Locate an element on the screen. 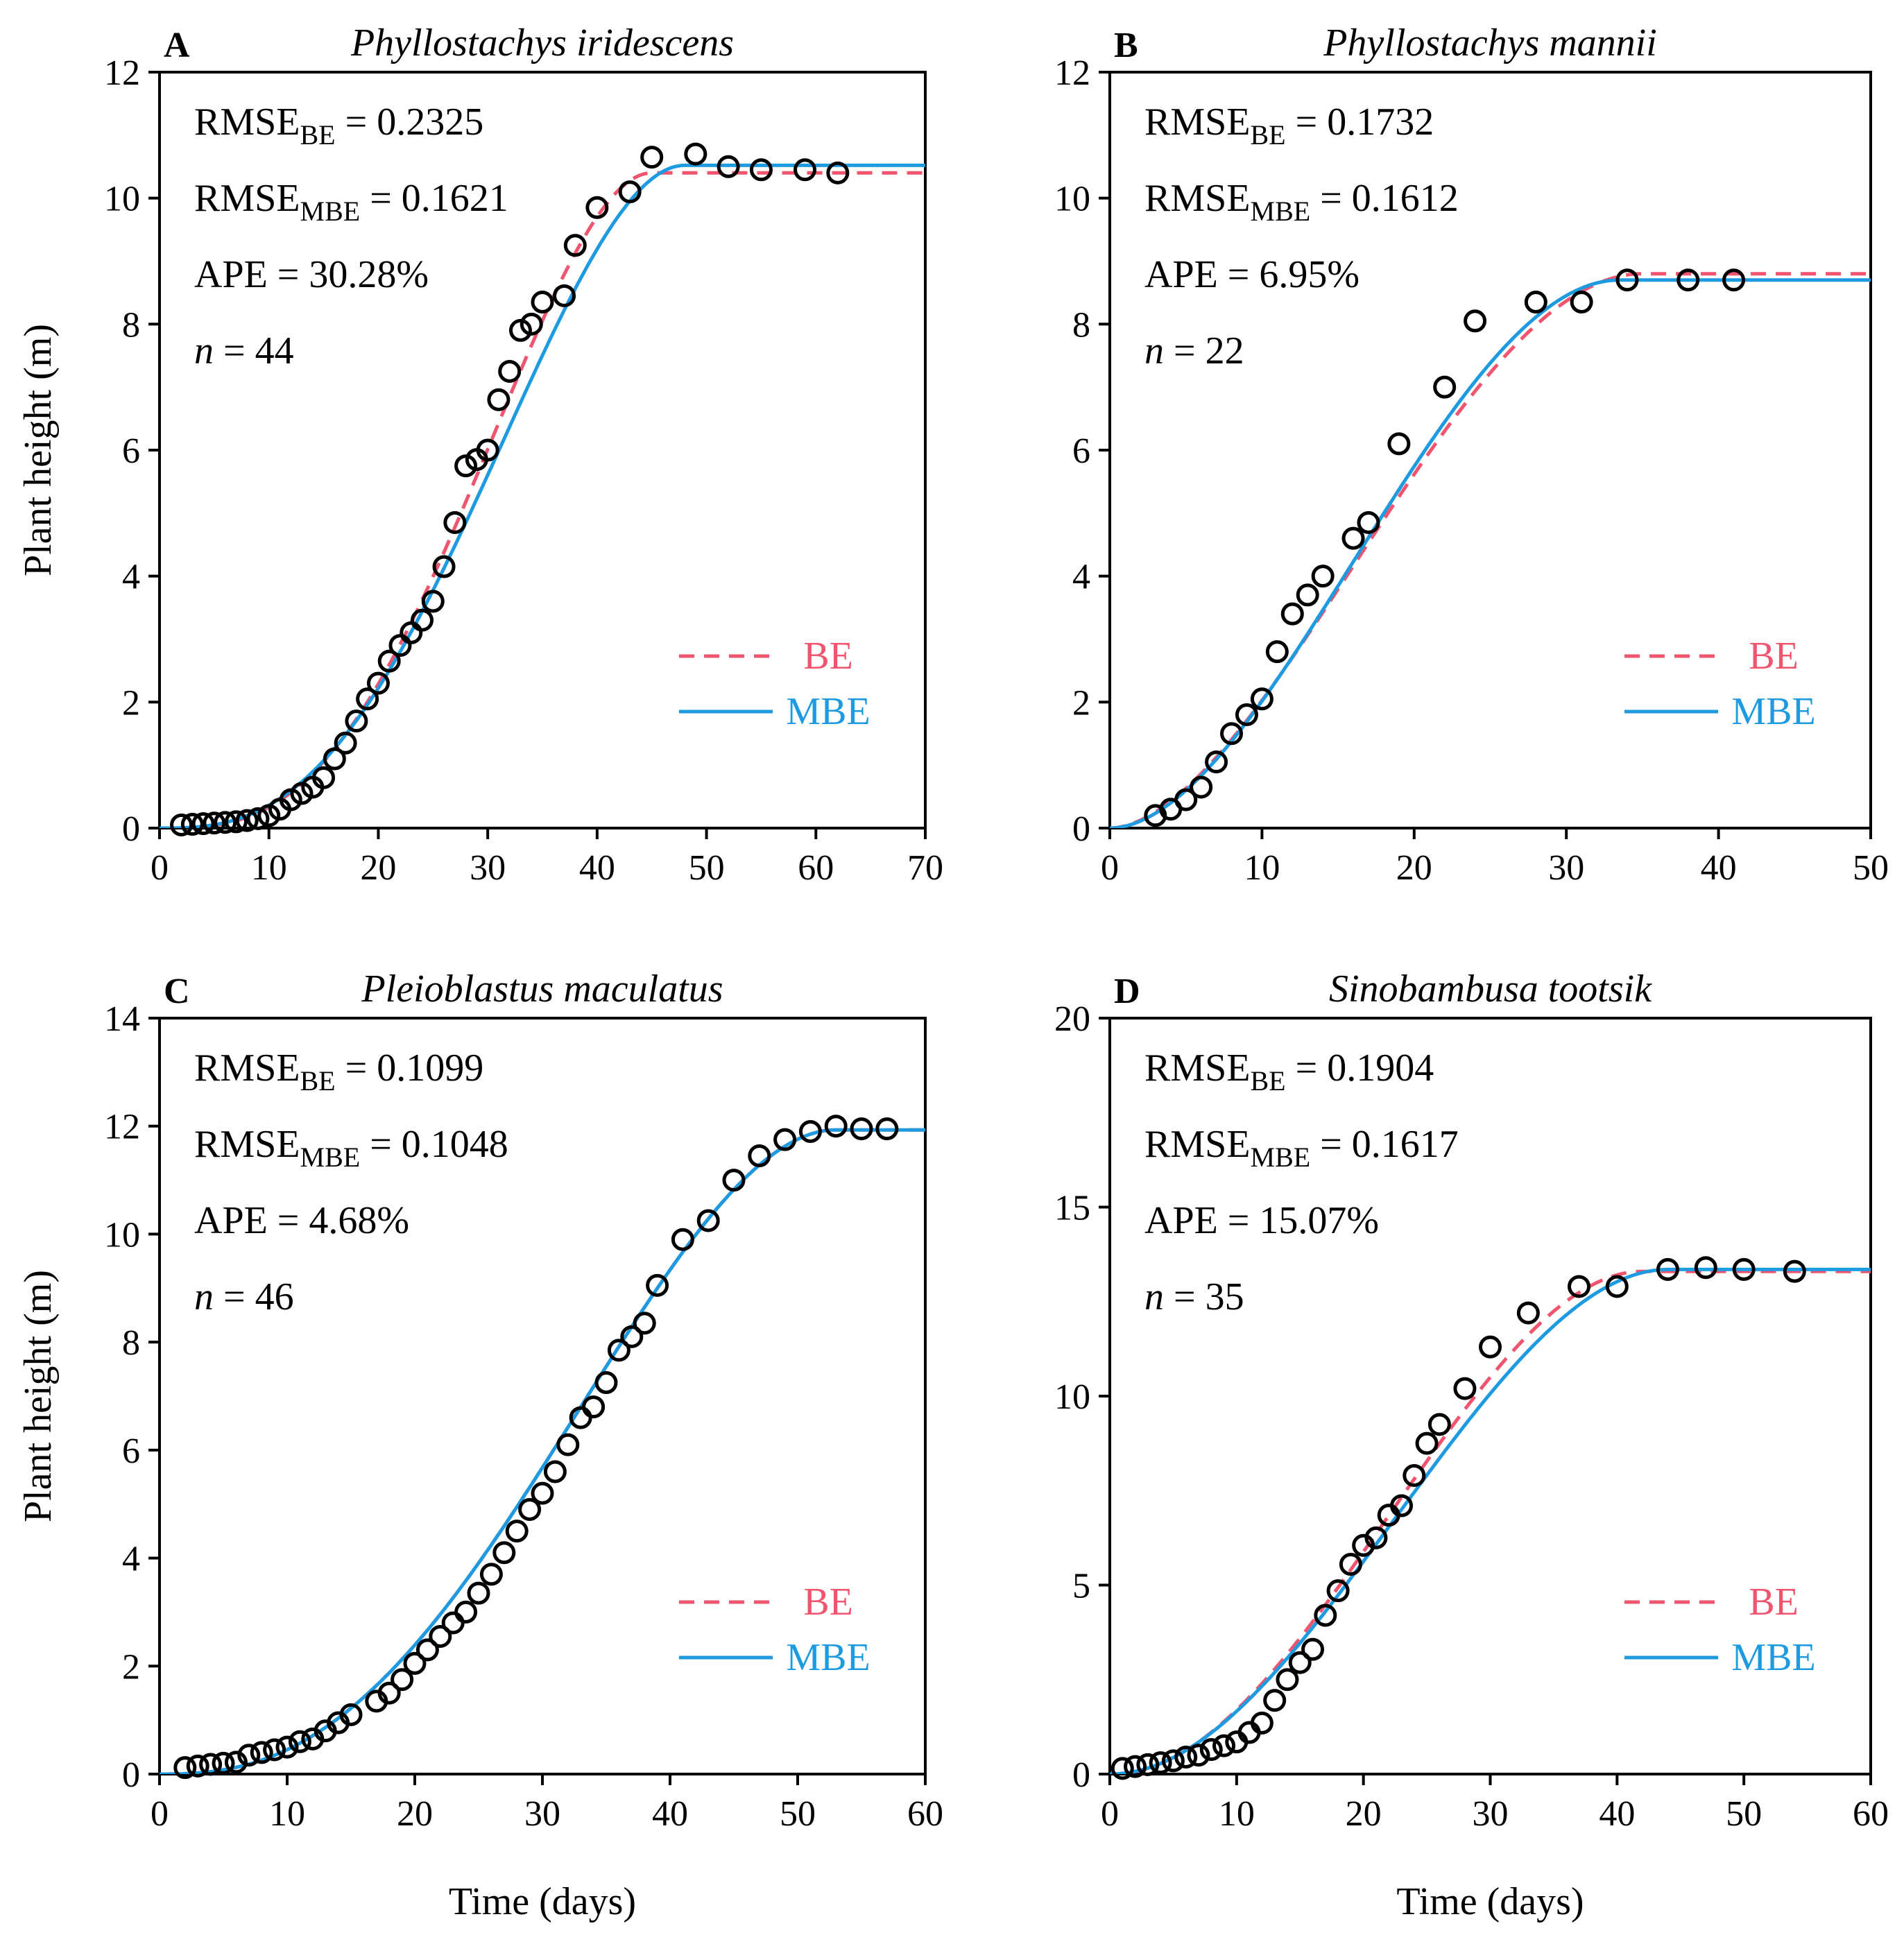 This screenshot has width=1904, height=1944. mbe-curve is located at coordinates (542, 1451).